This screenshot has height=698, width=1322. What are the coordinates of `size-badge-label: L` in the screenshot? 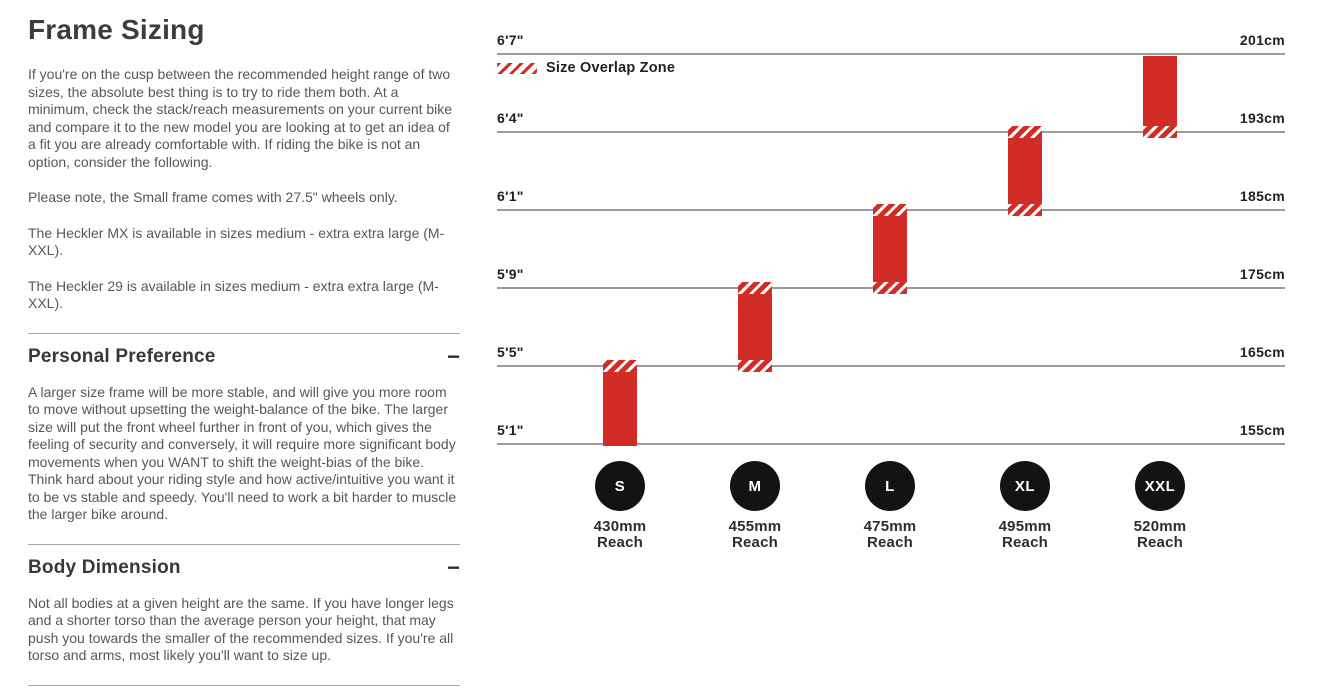 It's located at (890, 486).